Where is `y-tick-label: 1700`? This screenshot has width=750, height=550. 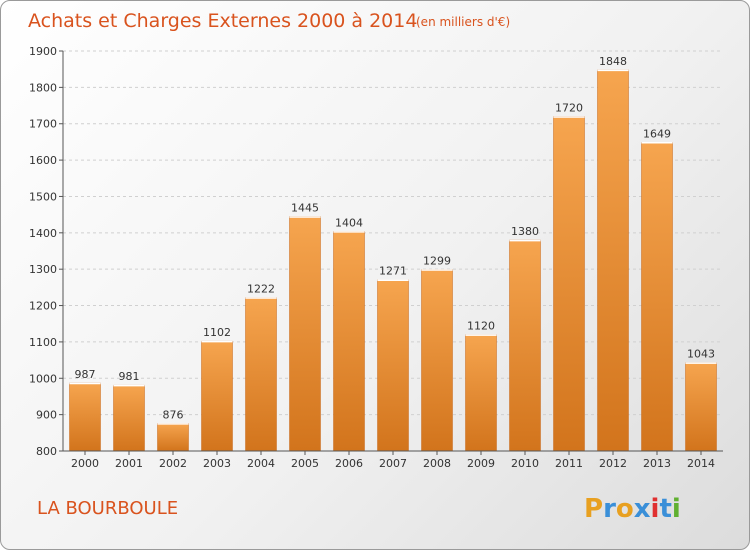
y-tick-label: 1700 is located at coordinates (43, 124).